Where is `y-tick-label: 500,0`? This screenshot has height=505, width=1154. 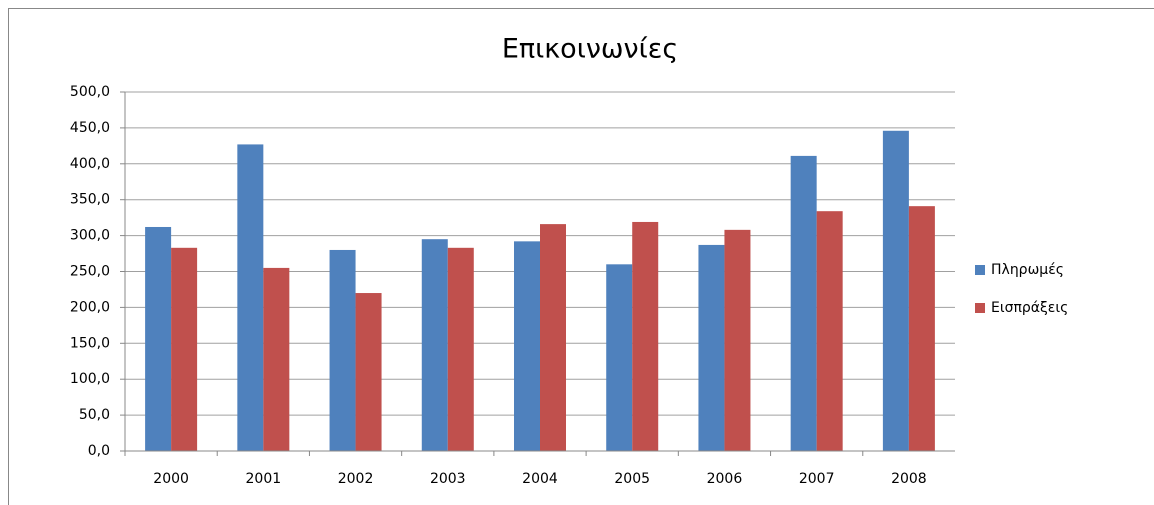 y-tick-label: 500,0 is located at coordinates (90, 92).